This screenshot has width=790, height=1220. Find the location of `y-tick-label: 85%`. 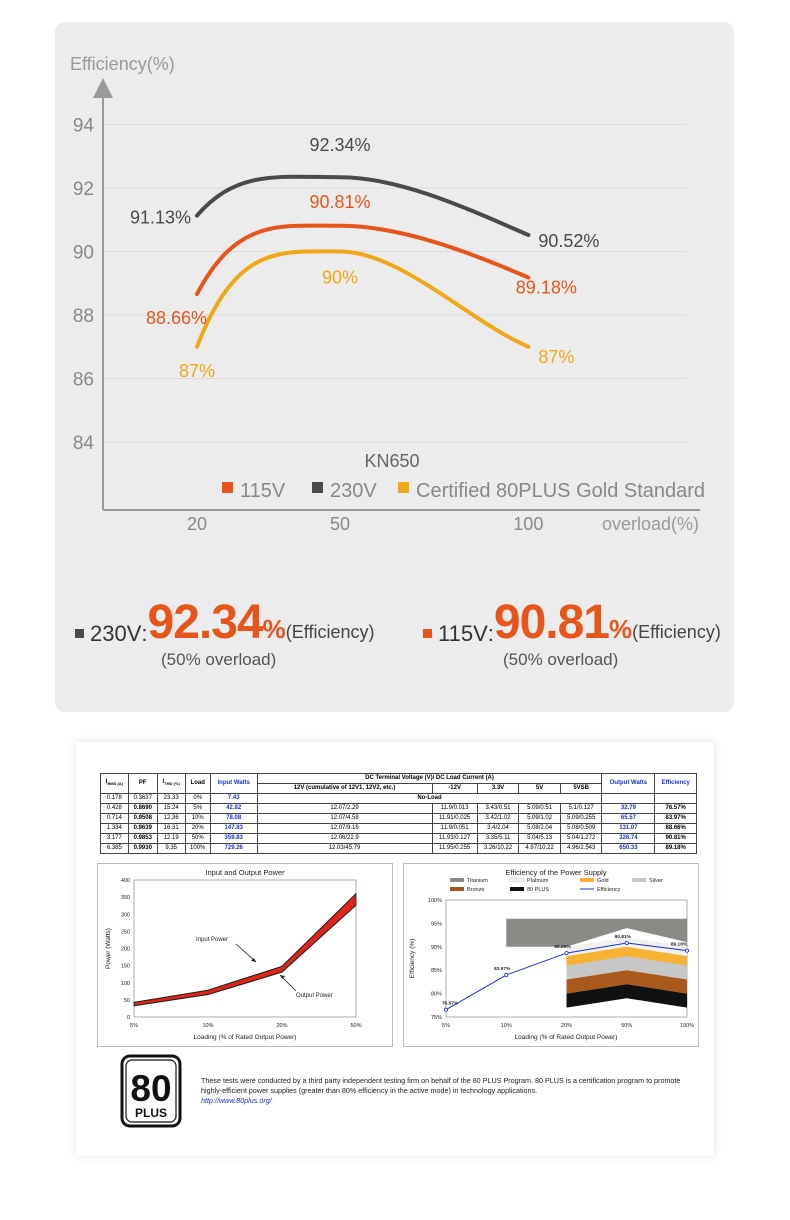

y-tick-label: 85% is located at coordinates (436, 971).